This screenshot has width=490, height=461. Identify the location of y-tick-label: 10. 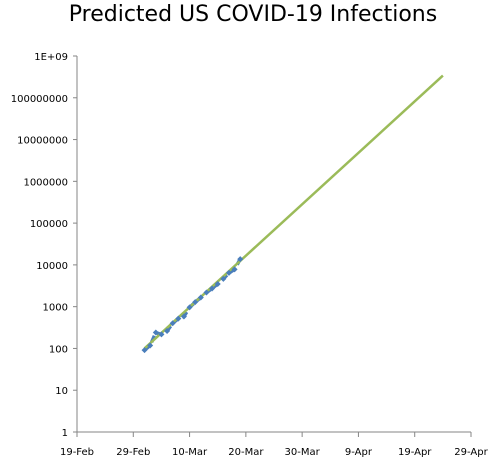
(61, 391).